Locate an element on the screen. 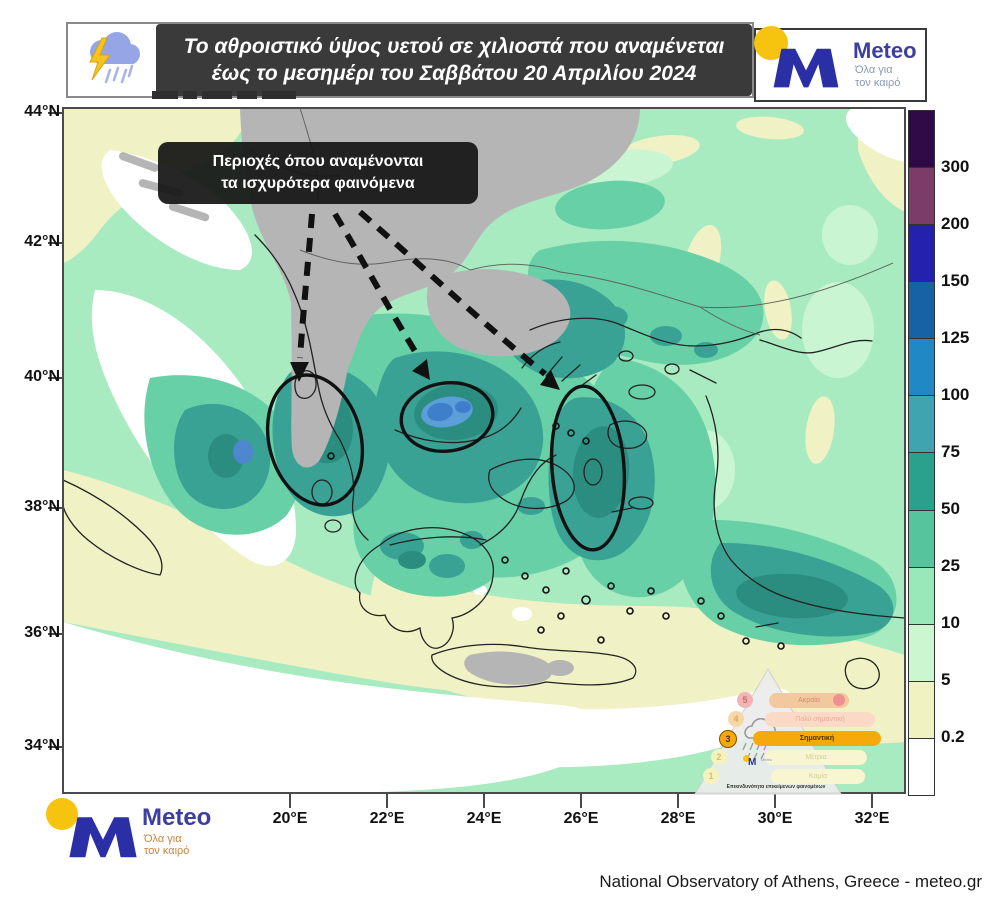 The height and width of the screenshot is (900, 990). colorbar-tick-label: 25 is located at coordinates (950, 565).